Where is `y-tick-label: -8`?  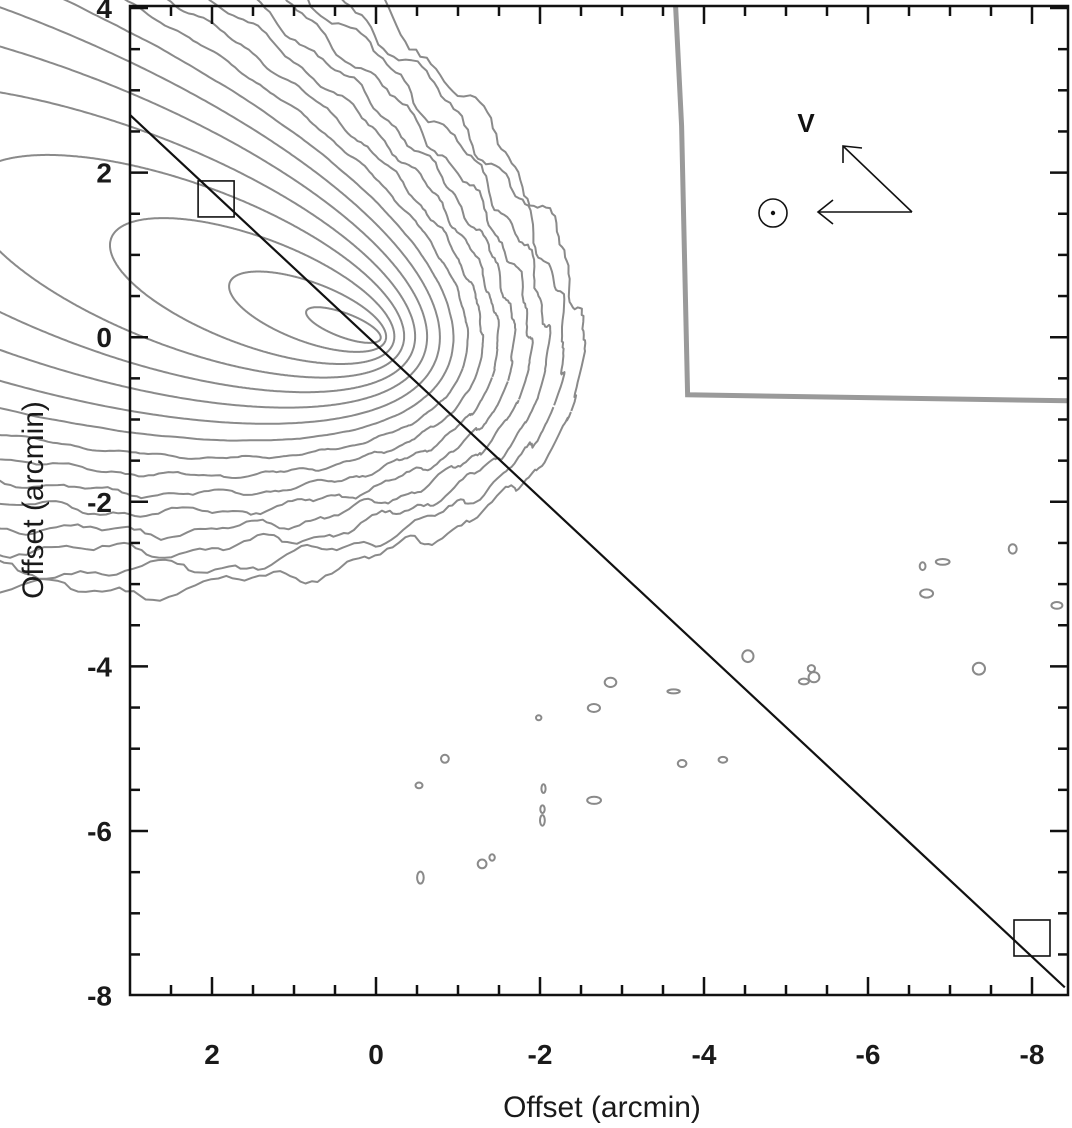 y-tick-label: -8 is located at coordinates (99, 996).